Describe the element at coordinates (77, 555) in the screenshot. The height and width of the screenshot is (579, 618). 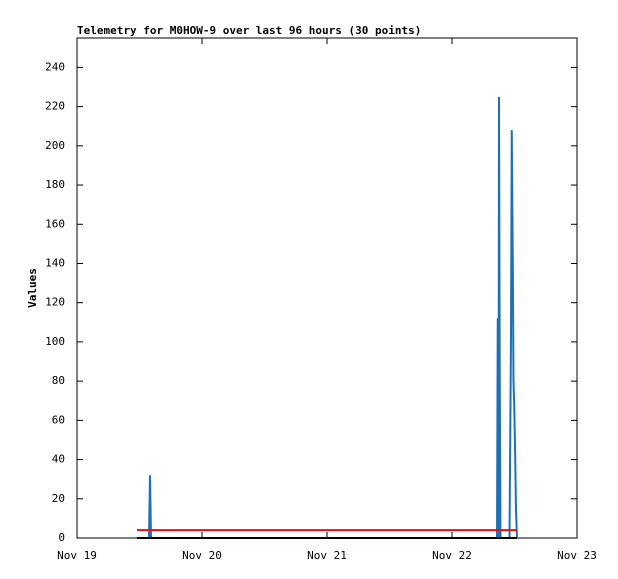
I see `x-tick-label: Nov 19` at that location.